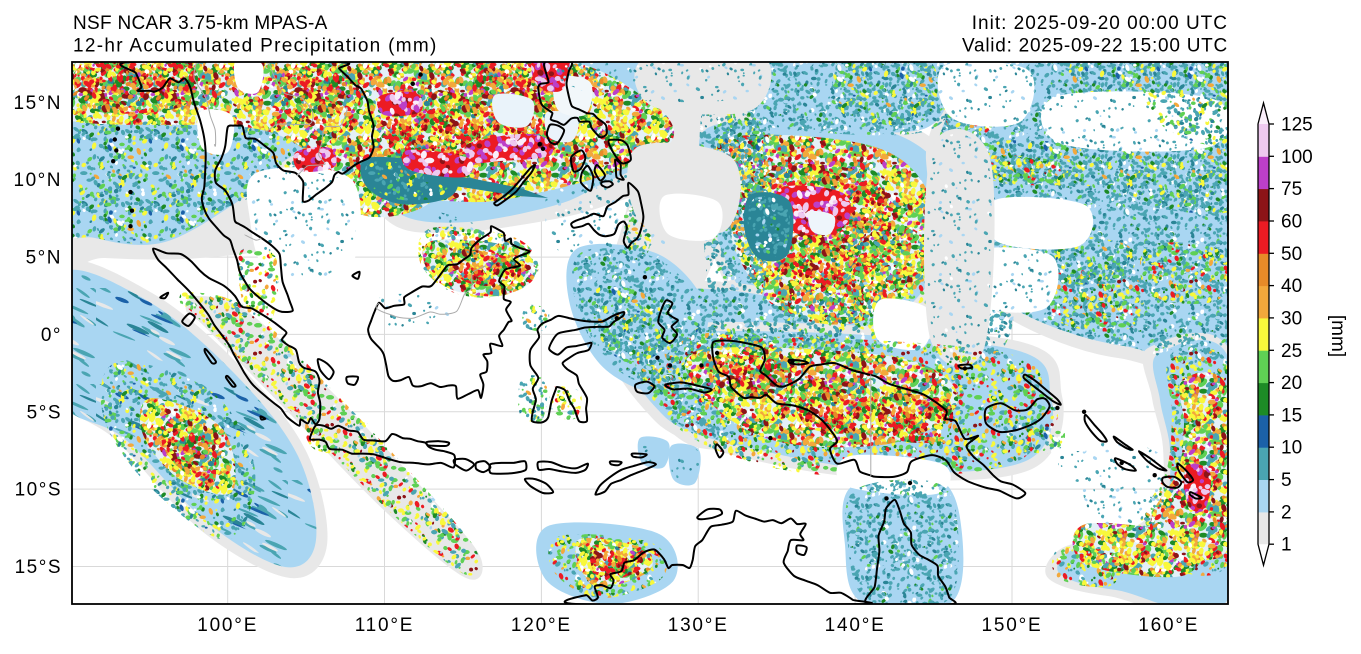  What do you see at coordinates (51, 335) in the screenshot?
I see `svg-text: 0°` at bounding box center [51, 335].